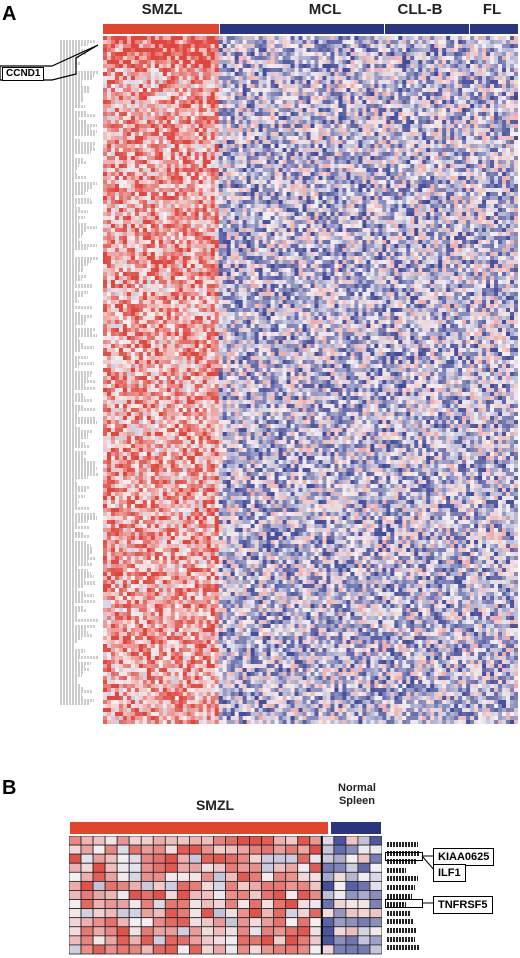 The height and width of the screenshot is (958, 520). I want to click on group-bar-smzl, so click(161, 29).